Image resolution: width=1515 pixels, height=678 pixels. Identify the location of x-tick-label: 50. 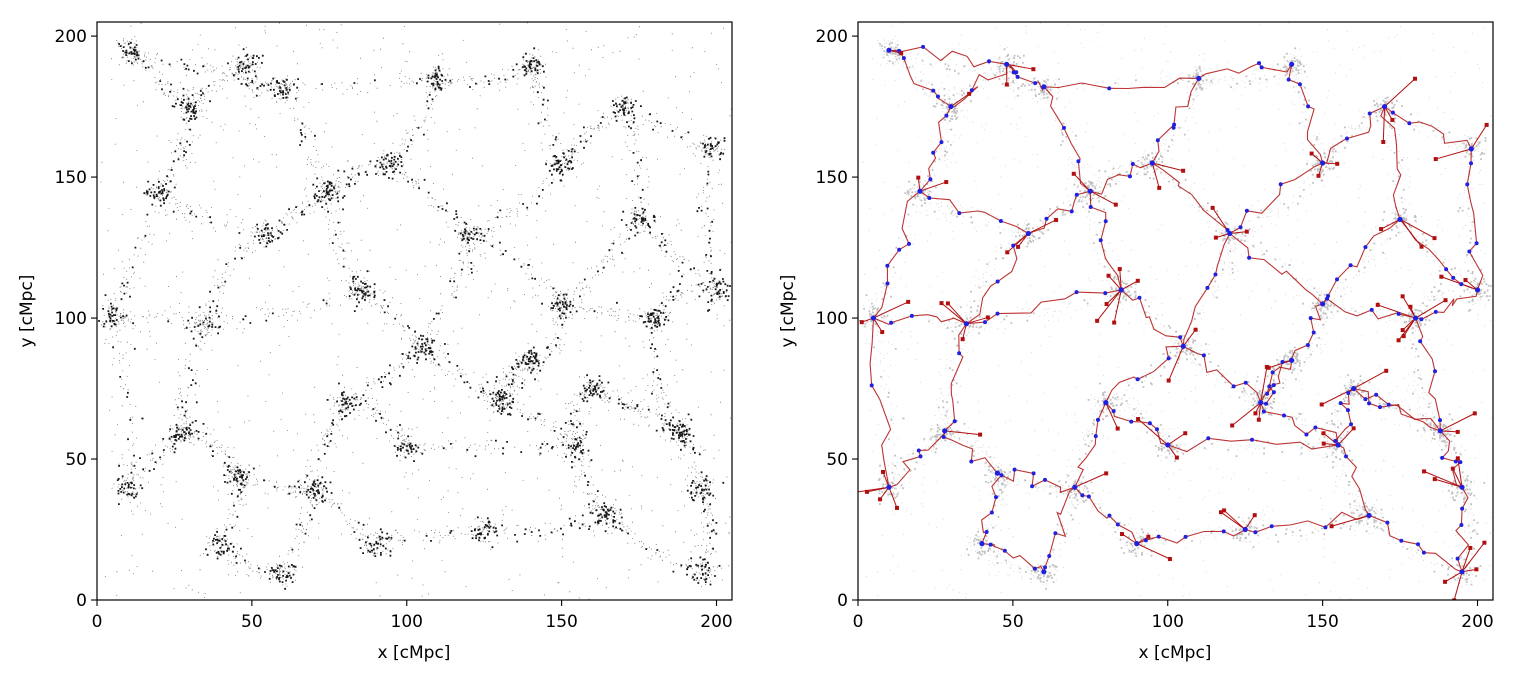
(1013, 622).